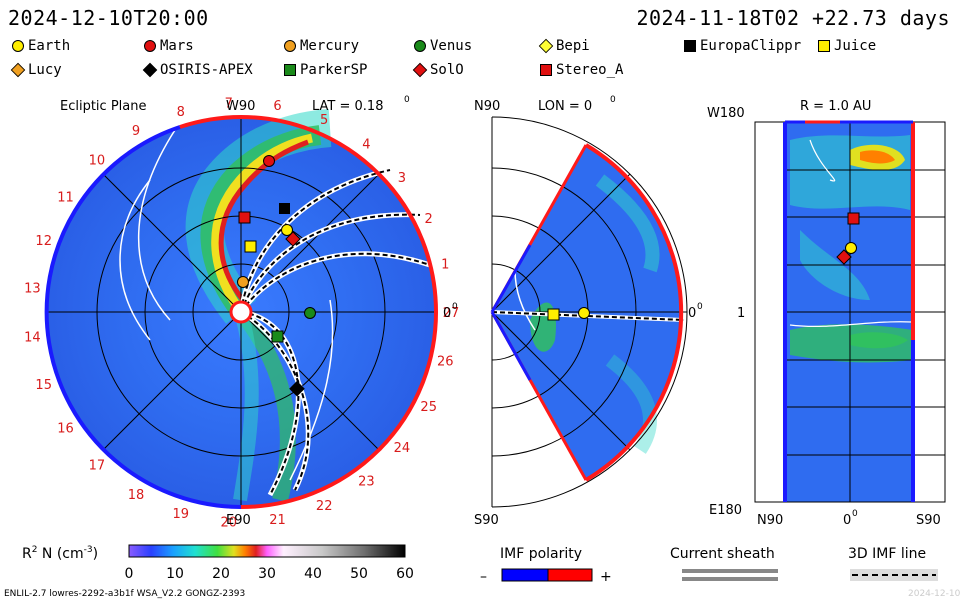 The image size is (960, 600). Describe the element at coordinates (177, 46) in the screenshot. I see `legend-label: Mars` at that location.